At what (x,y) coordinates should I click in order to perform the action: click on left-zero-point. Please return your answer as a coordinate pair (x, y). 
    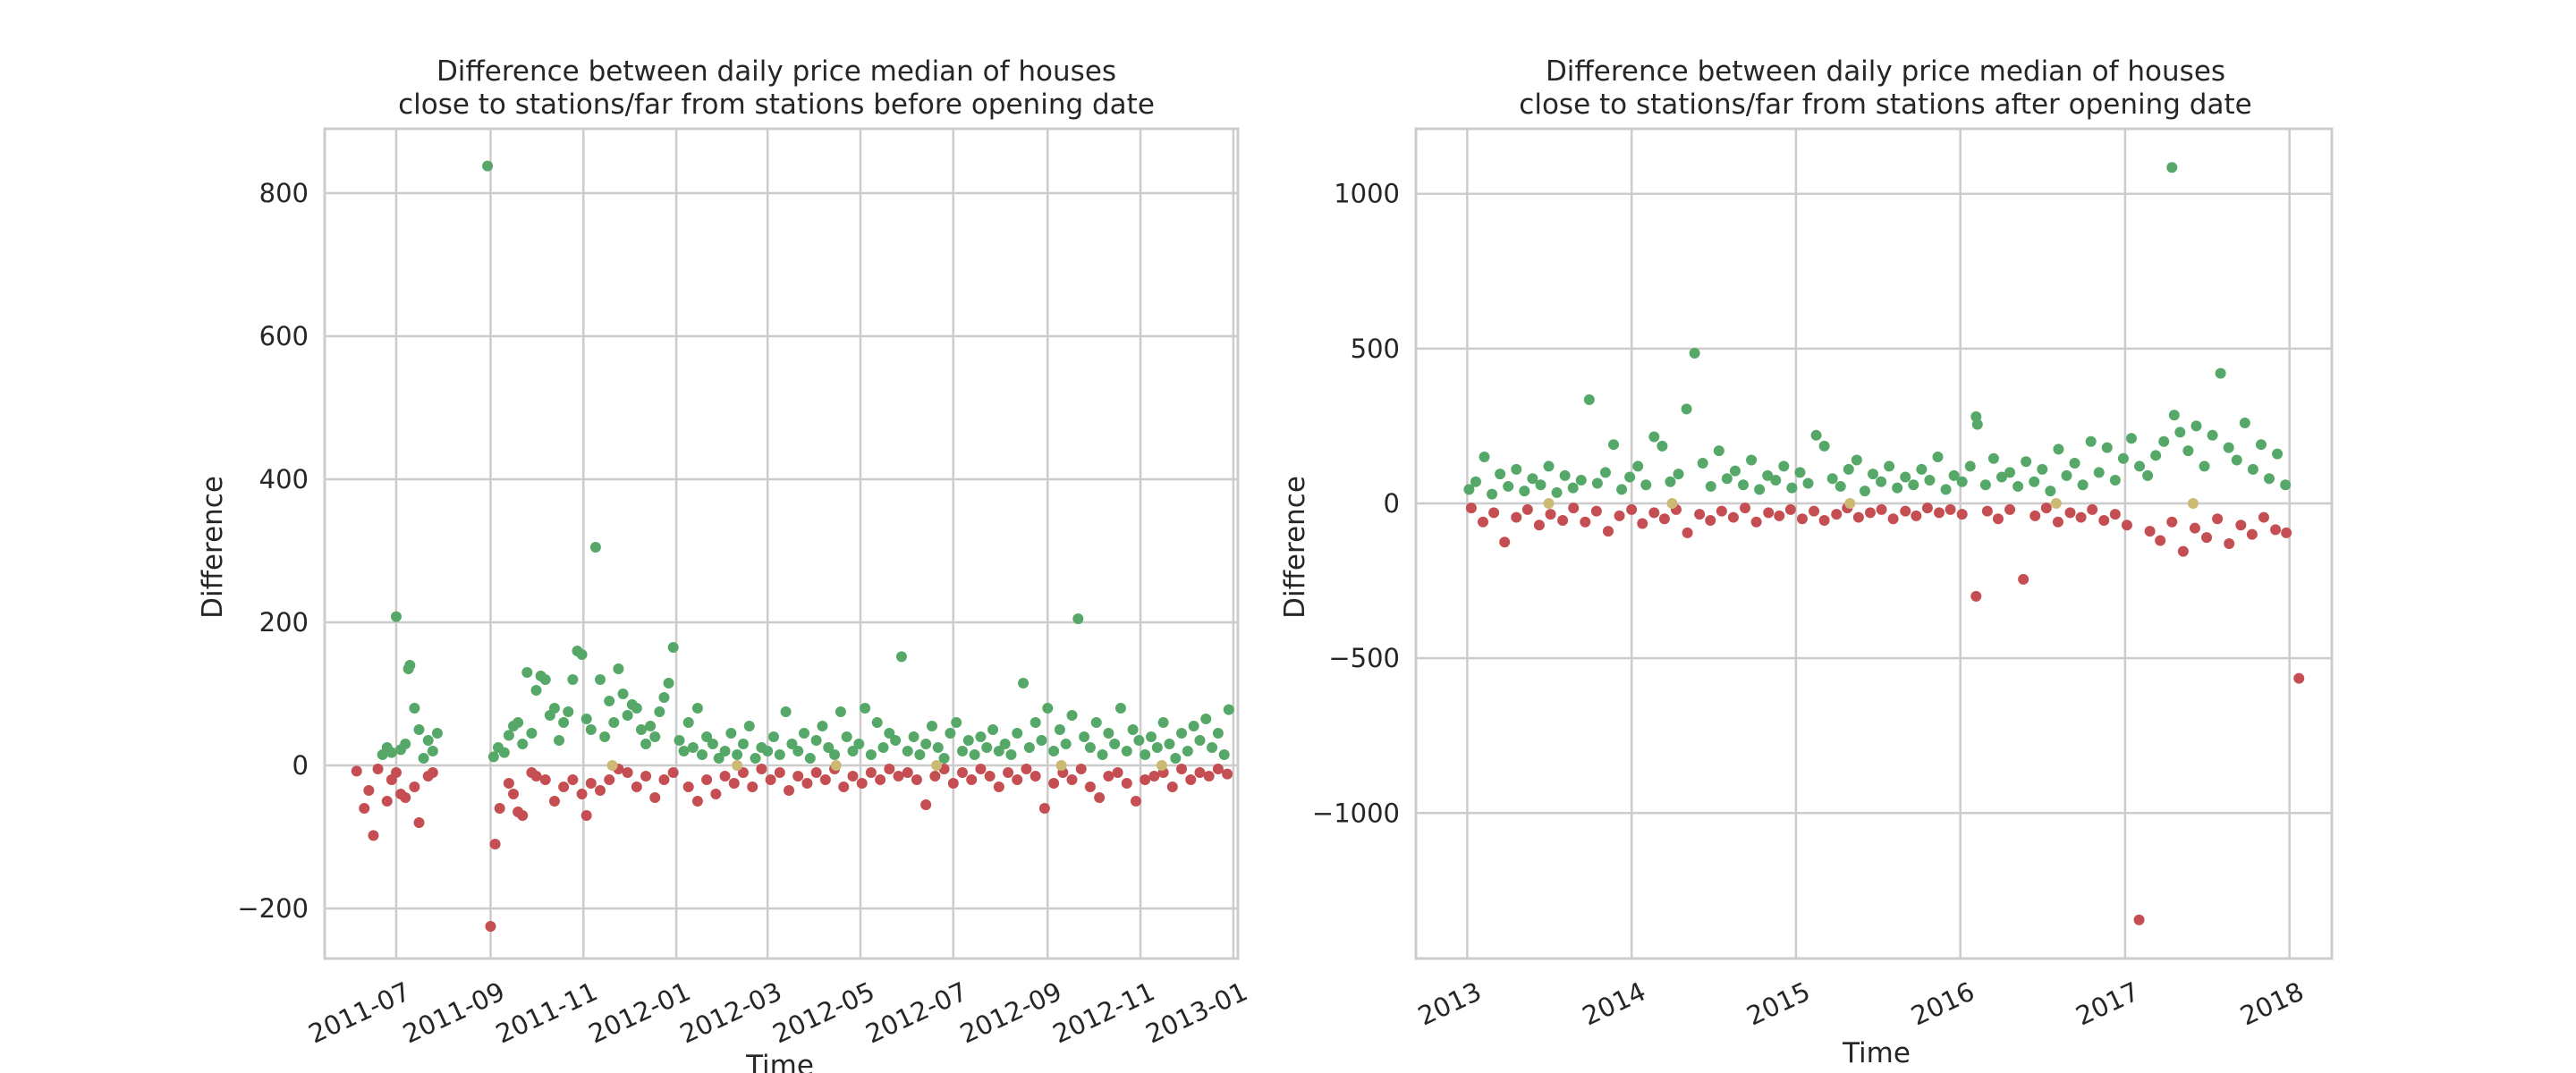
    Looking at the image, I should click on (836, 765).